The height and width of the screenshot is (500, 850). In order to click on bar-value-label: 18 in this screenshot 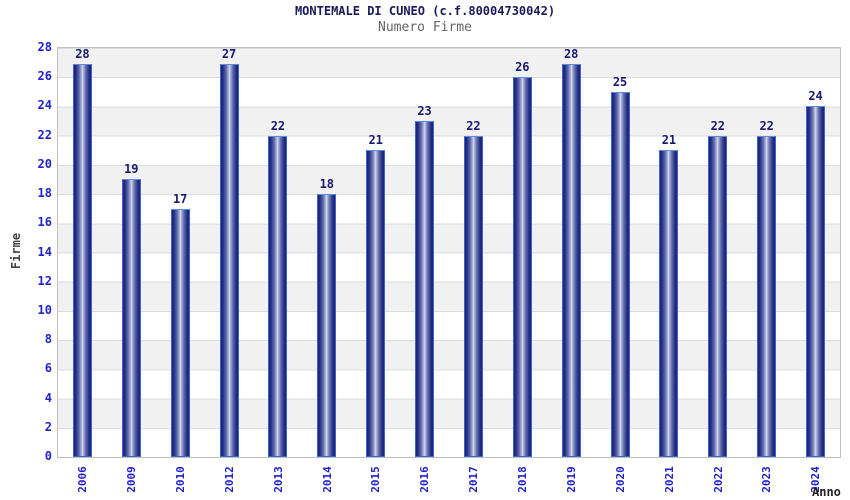, I will do `click(327, 184)`.